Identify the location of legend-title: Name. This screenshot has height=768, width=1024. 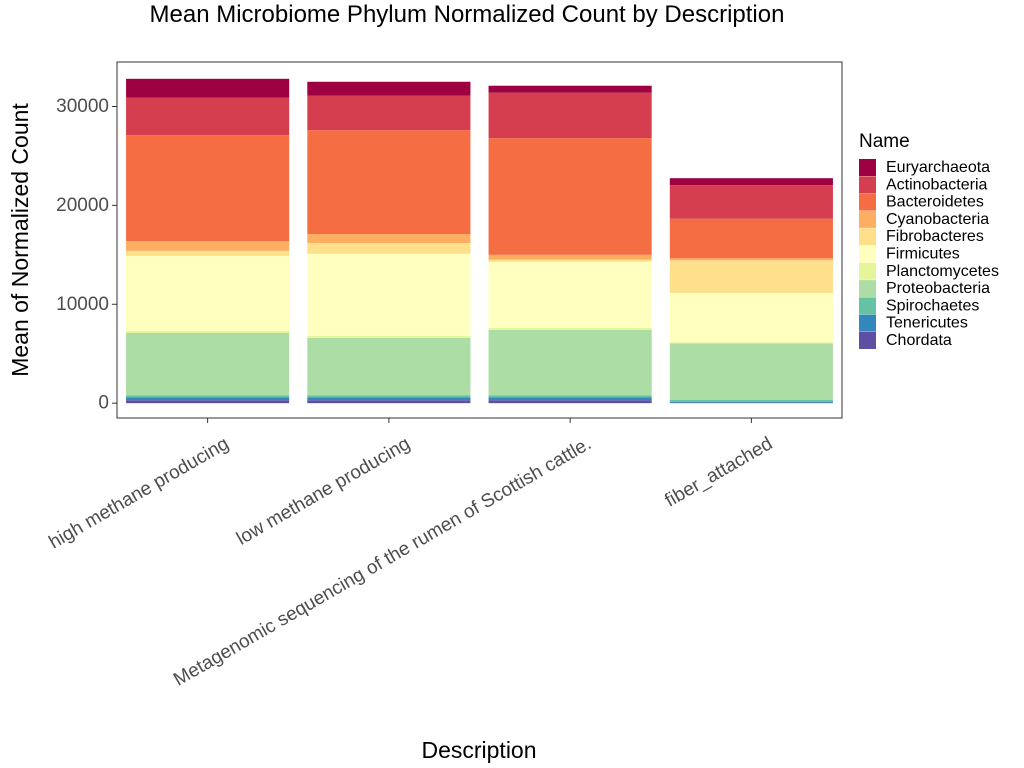
(884, 141).